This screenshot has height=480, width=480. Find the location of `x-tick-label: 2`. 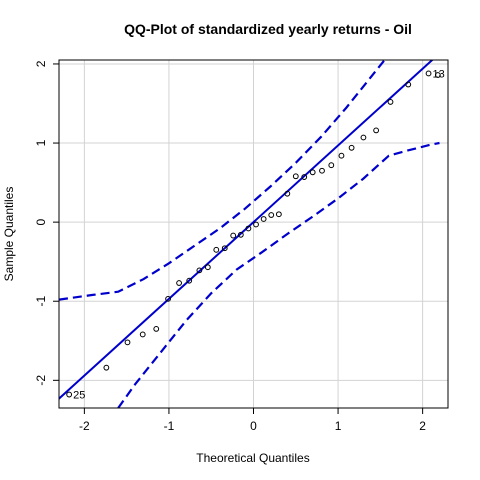

x-tick-label: 2 is located at coordinates (422, 426).